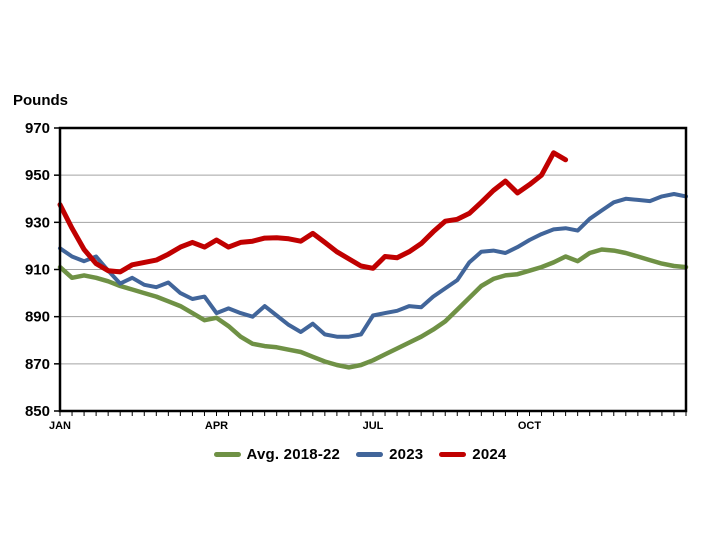  I want to click on x-axis-month-labels: JAN APR JUL OCT, so click(295, 426).